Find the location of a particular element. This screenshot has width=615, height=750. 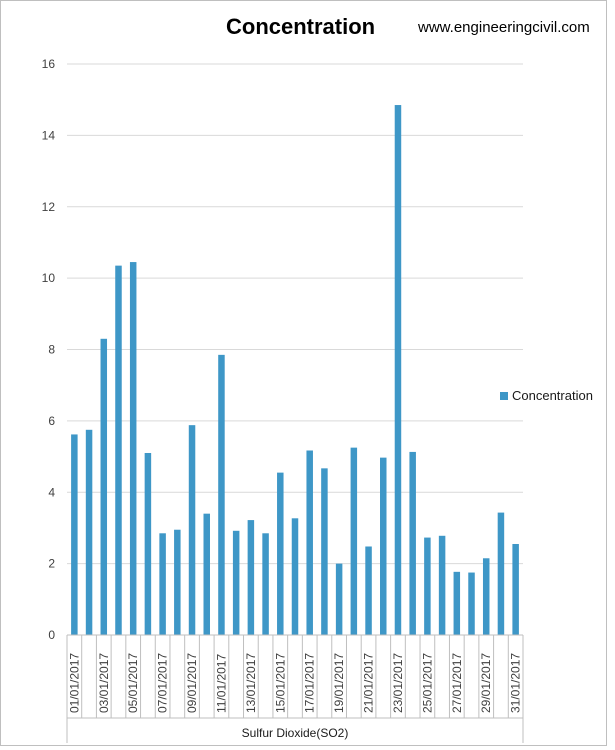

watermark-text: www.engineeringcivil.com is located at coordinates (504, 27).